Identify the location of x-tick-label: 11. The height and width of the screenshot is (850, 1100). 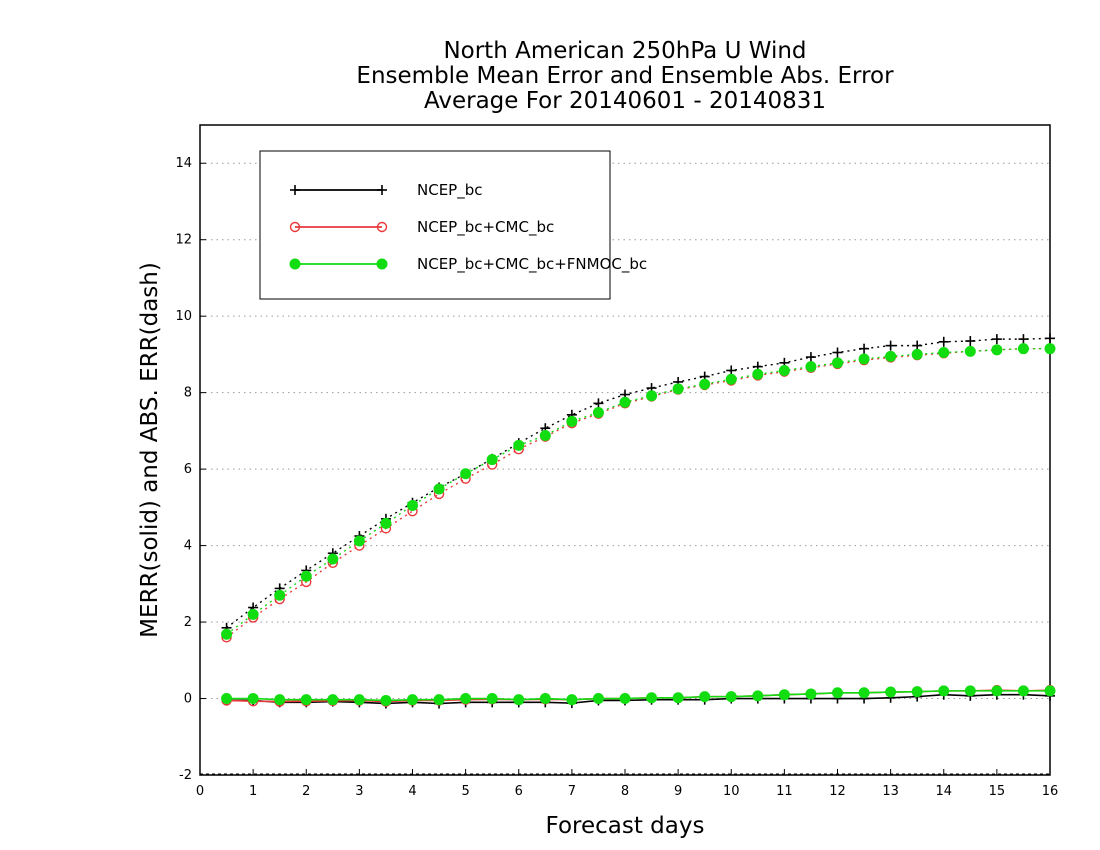
(784, 791).